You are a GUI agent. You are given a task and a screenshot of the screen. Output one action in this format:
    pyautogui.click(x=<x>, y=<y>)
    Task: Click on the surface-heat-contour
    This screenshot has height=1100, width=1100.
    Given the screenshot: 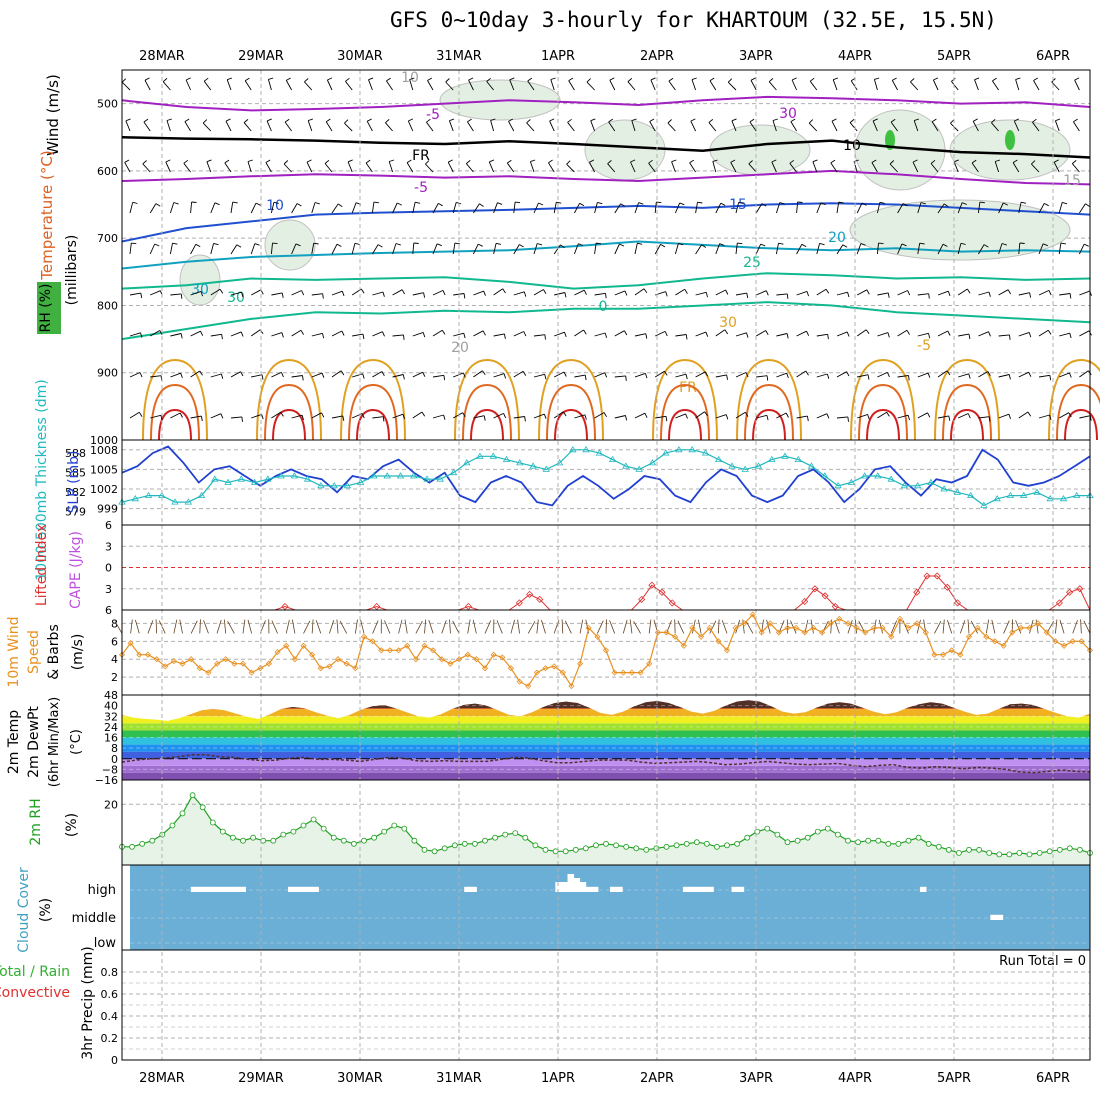 What is the action you would take?
    pyautogui.click(x=487, y=399)
    